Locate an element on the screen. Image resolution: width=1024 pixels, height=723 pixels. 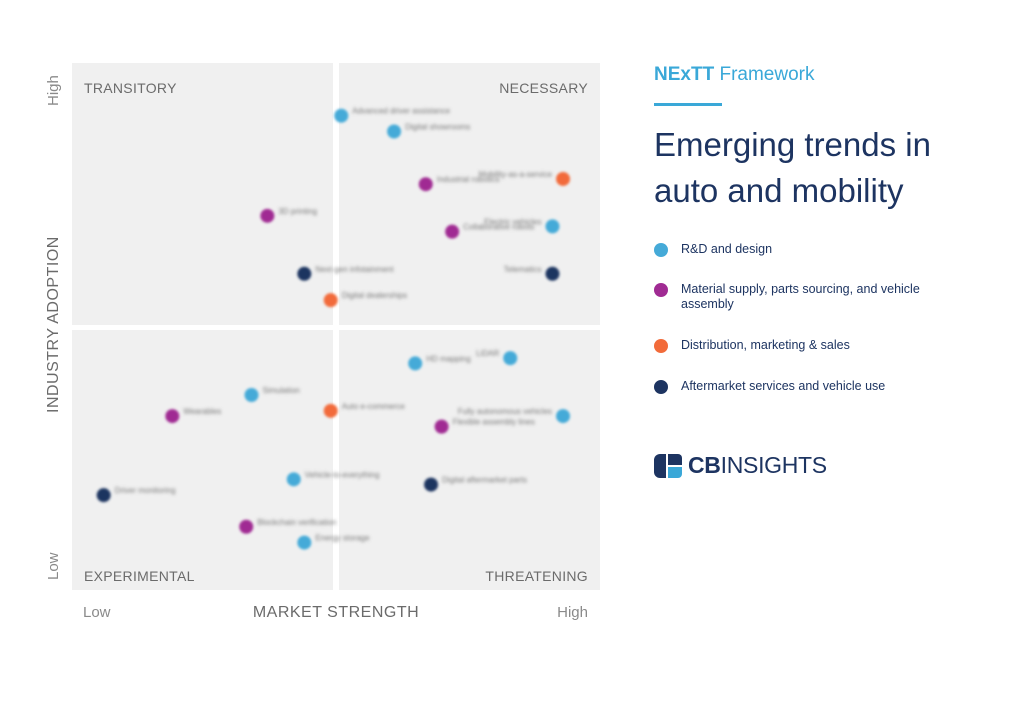
legend-label: R&D and design is located at coordinates (727, 249).